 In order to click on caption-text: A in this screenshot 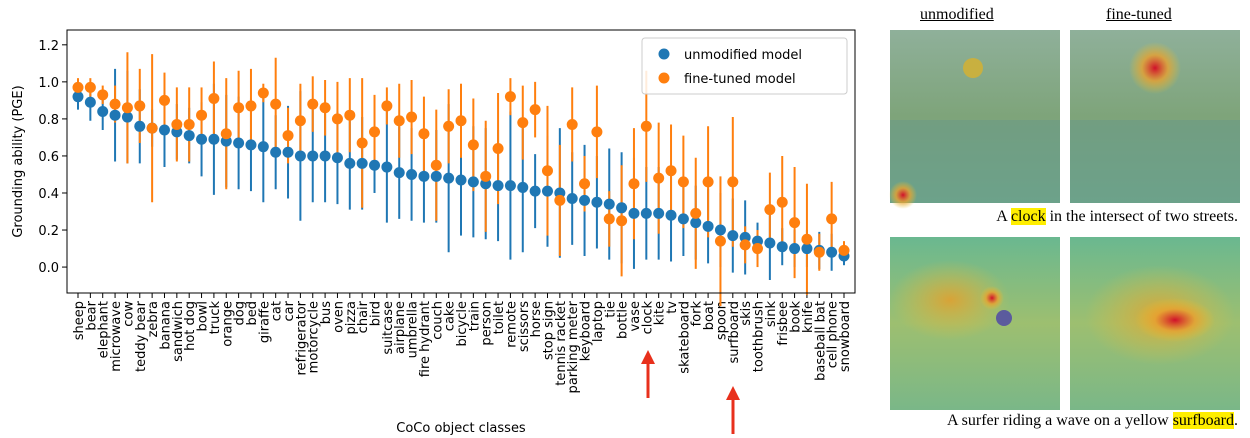, I will do `click(1003, 216)`.